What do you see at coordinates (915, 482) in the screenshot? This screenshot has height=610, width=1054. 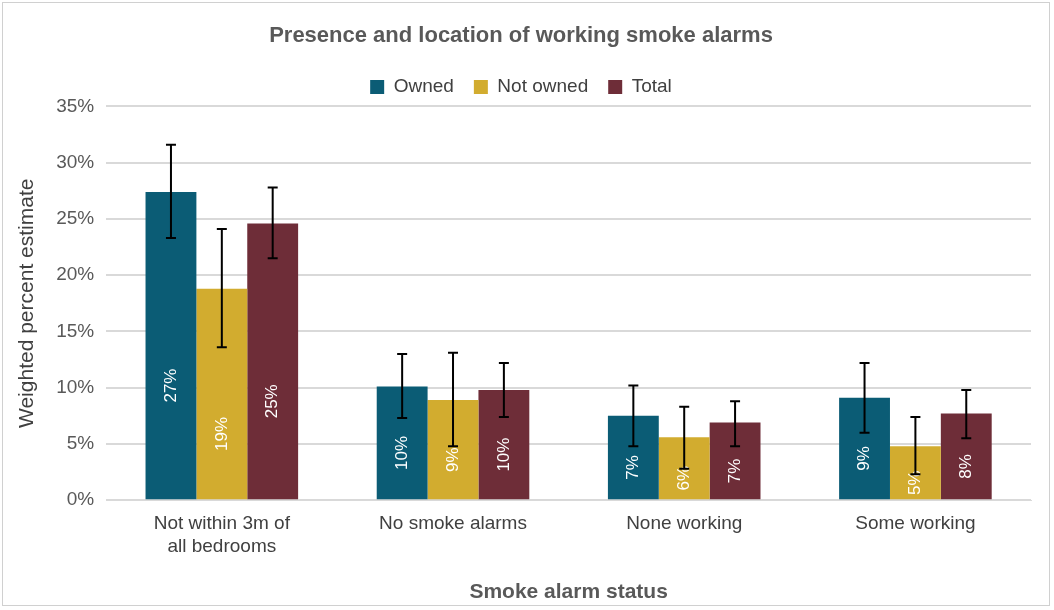 I see `data-label: 5%` at bounding box center [915, 482].